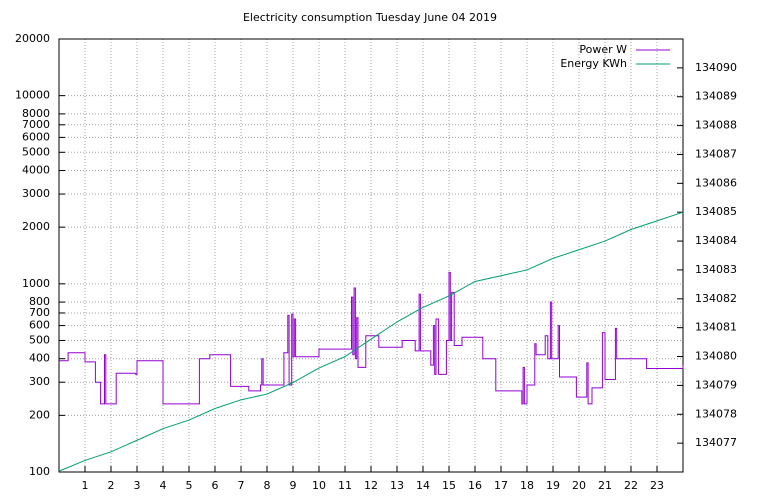 The width and height of the screenshot is (768, 500). Describe the element at coordinates (397, 485) in the screenshot. I see `x-tick-label: 13` at that location.